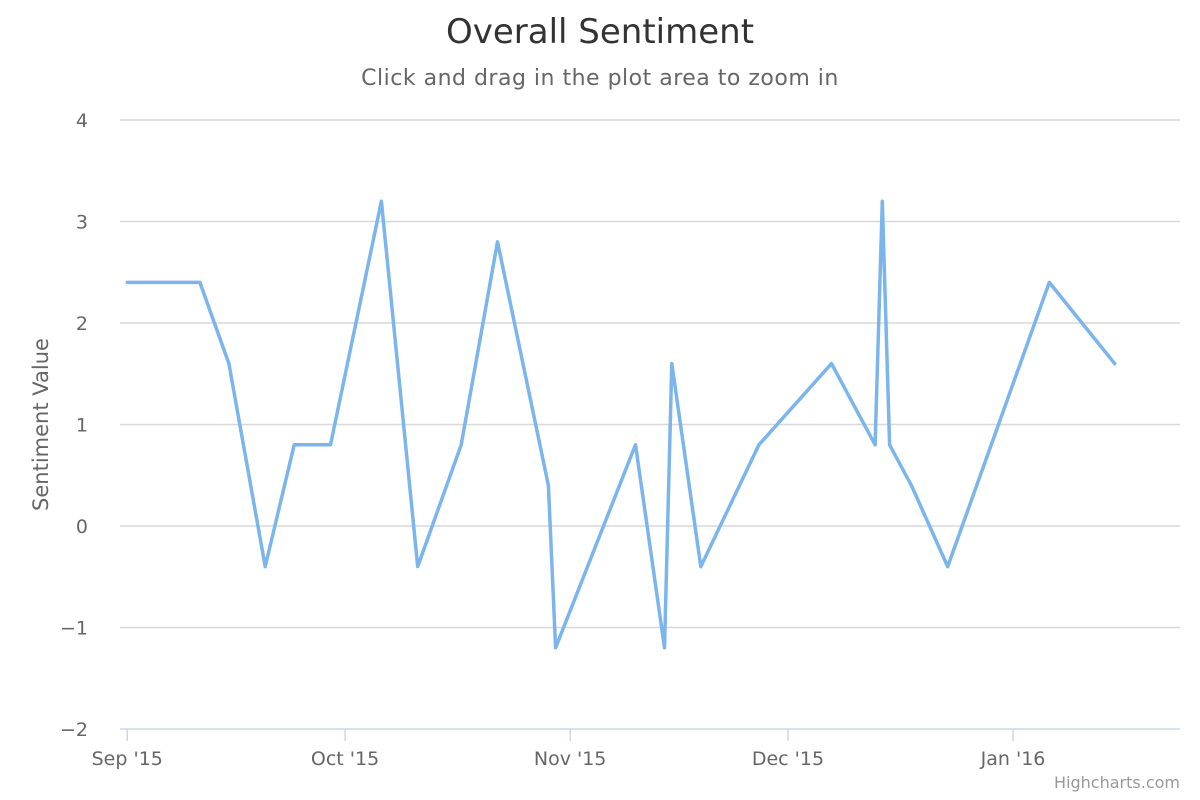 The image size is (1200, 800). I want to click on credits-link: Highcharts.com, so click(1117, 782).